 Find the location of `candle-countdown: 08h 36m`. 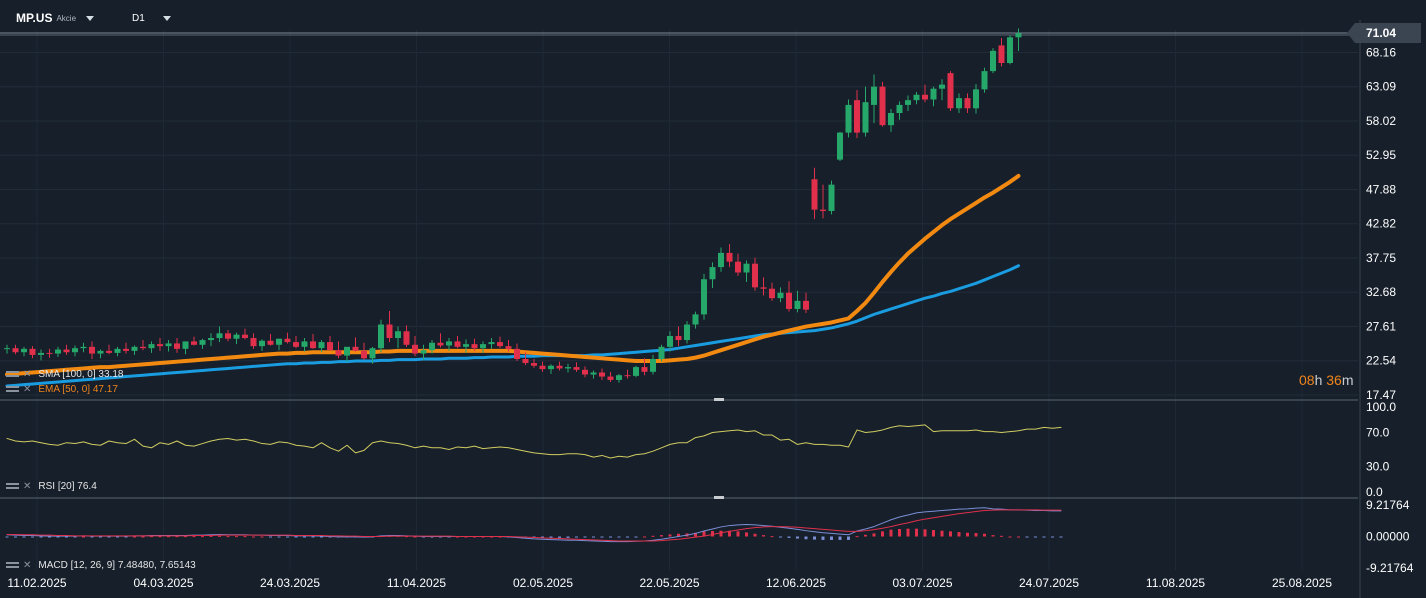

candle-countdown: 08h 36m is located at coordinates (1326, 380).